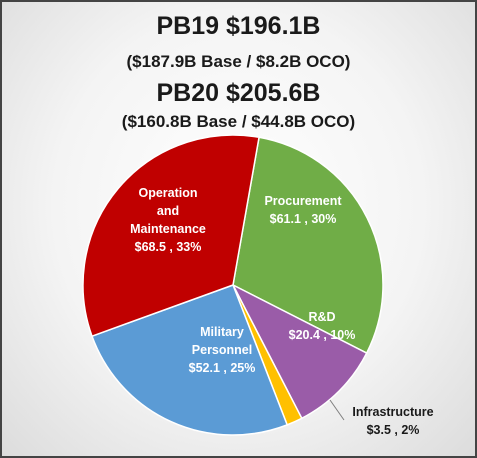  Describe the element at coordinates (392, 412) in the screenshot. I see `slice-label-infrastructure: Infrastructure` at that location.